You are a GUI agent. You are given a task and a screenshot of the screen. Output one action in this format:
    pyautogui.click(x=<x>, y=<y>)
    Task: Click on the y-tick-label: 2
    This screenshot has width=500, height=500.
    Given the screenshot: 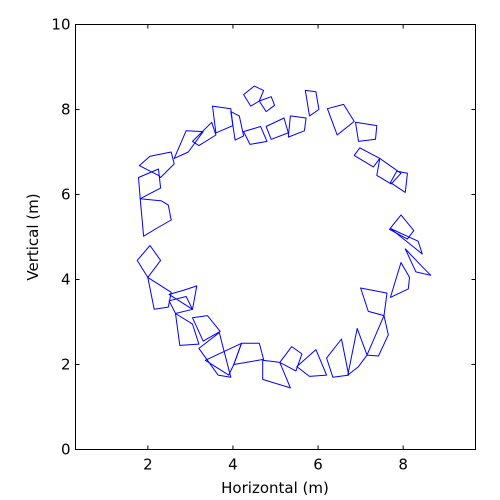 What is the action you would take?
    pyautogui.click(x=66, y=365)
    